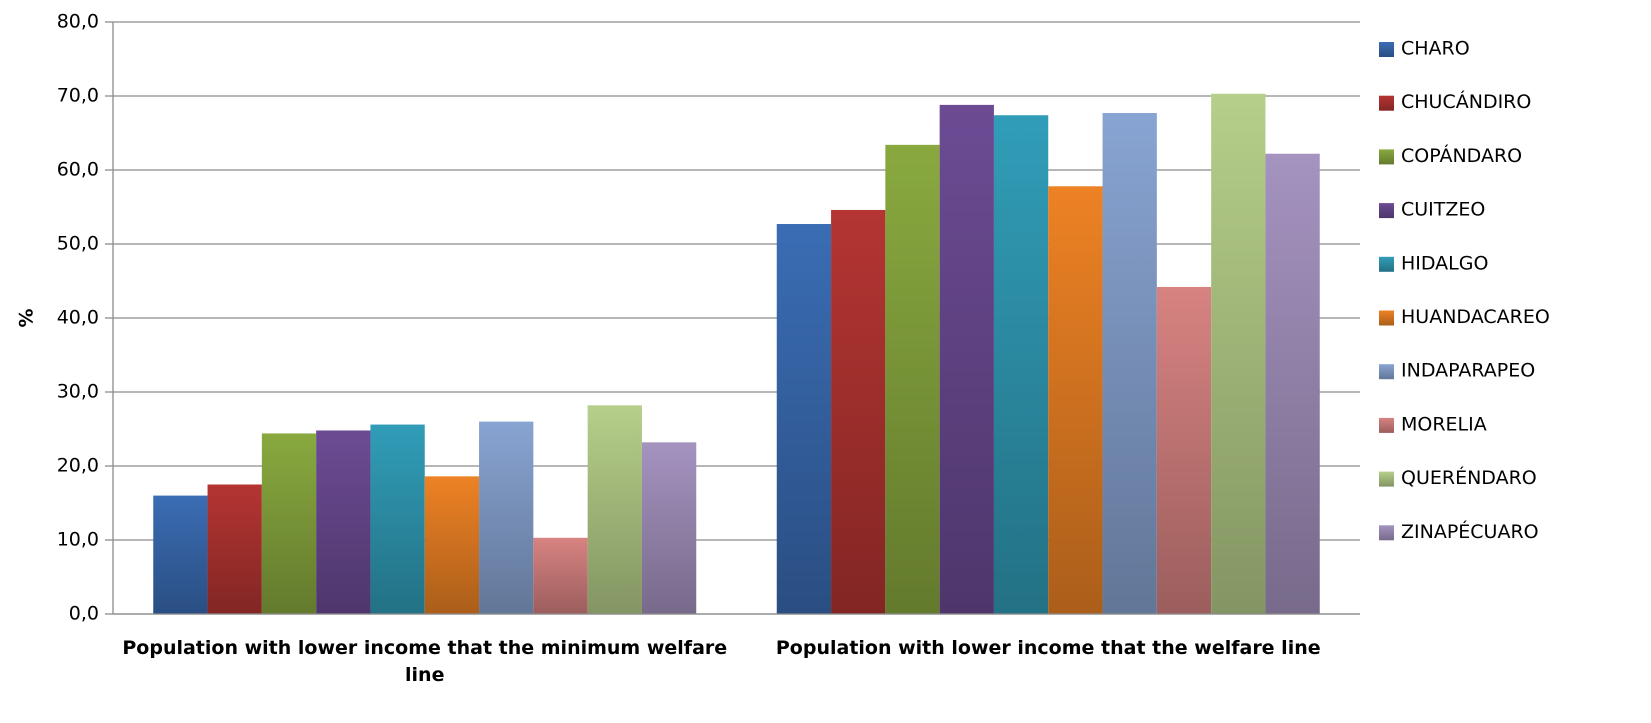 This screenshot has width=1651, height=723. What do you see at coordinates (1475, 317) in the screenshot?
I see `legend-label: HUANDACAREO` at bounding box center [1475, 317].